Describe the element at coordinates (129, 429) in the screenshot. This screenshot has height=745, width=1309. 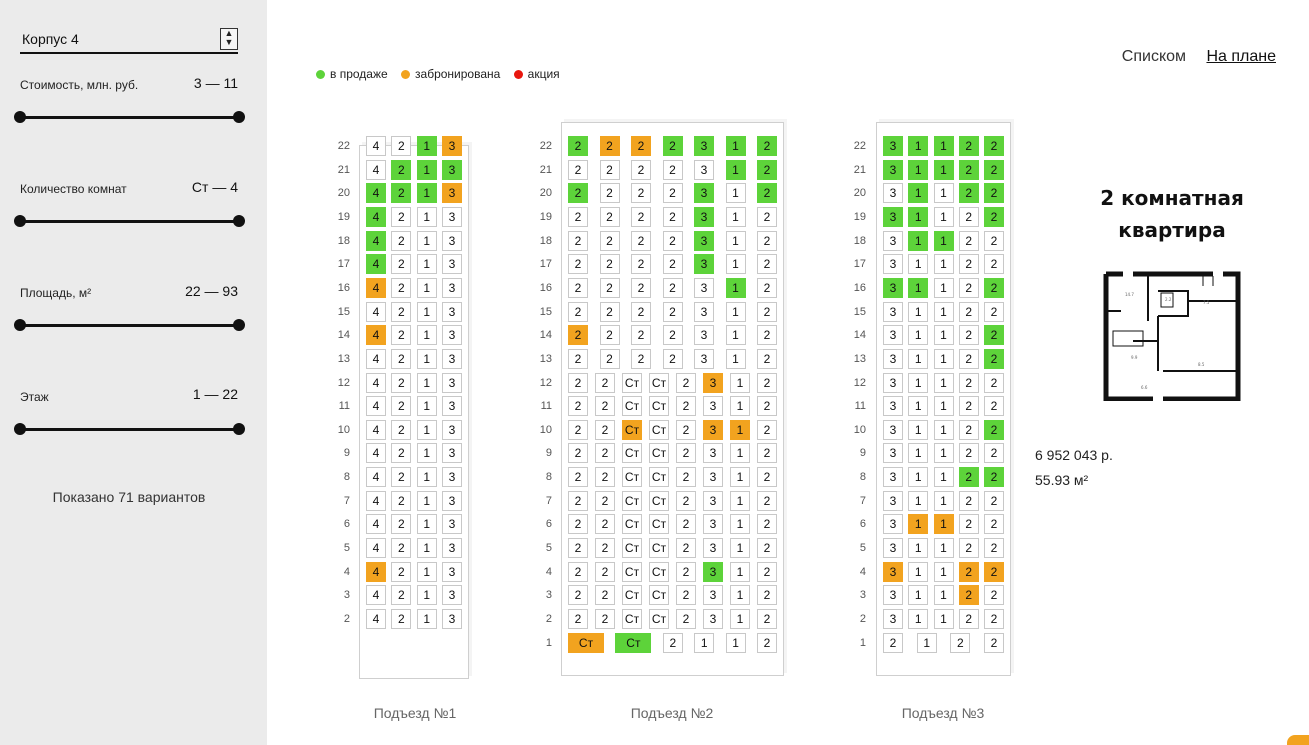
I see `floor-slider` at that location.